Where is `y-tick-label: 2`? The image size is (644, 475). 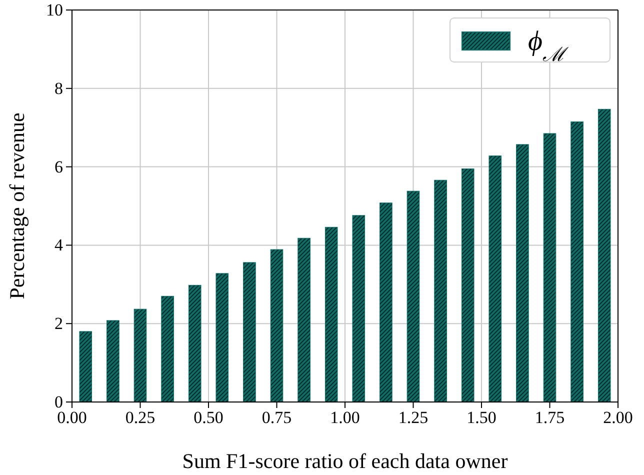
y-tick-label: 2 is located at coordinates (58, 324).